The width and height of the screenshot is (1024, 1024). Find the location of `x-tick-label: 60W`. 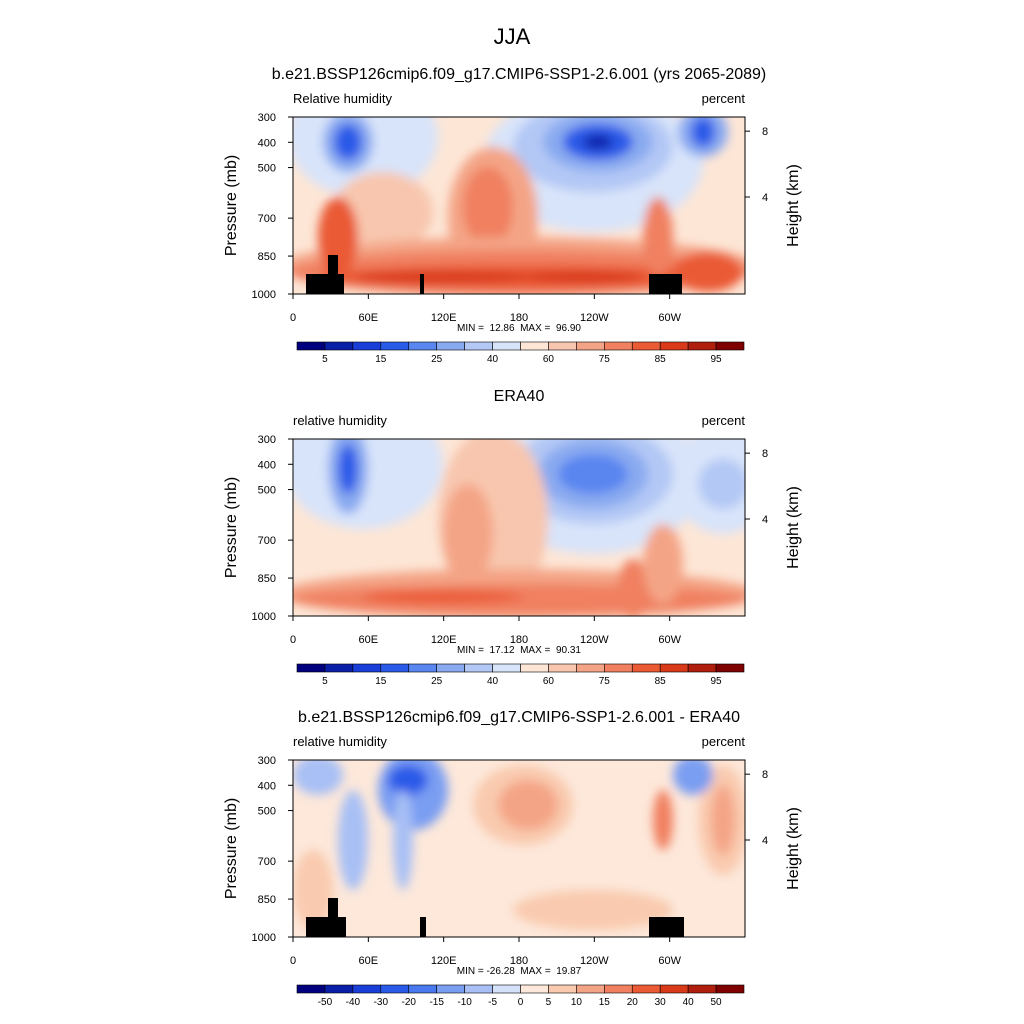

x-tick-label: 60W is located at coordinates (669, 640).